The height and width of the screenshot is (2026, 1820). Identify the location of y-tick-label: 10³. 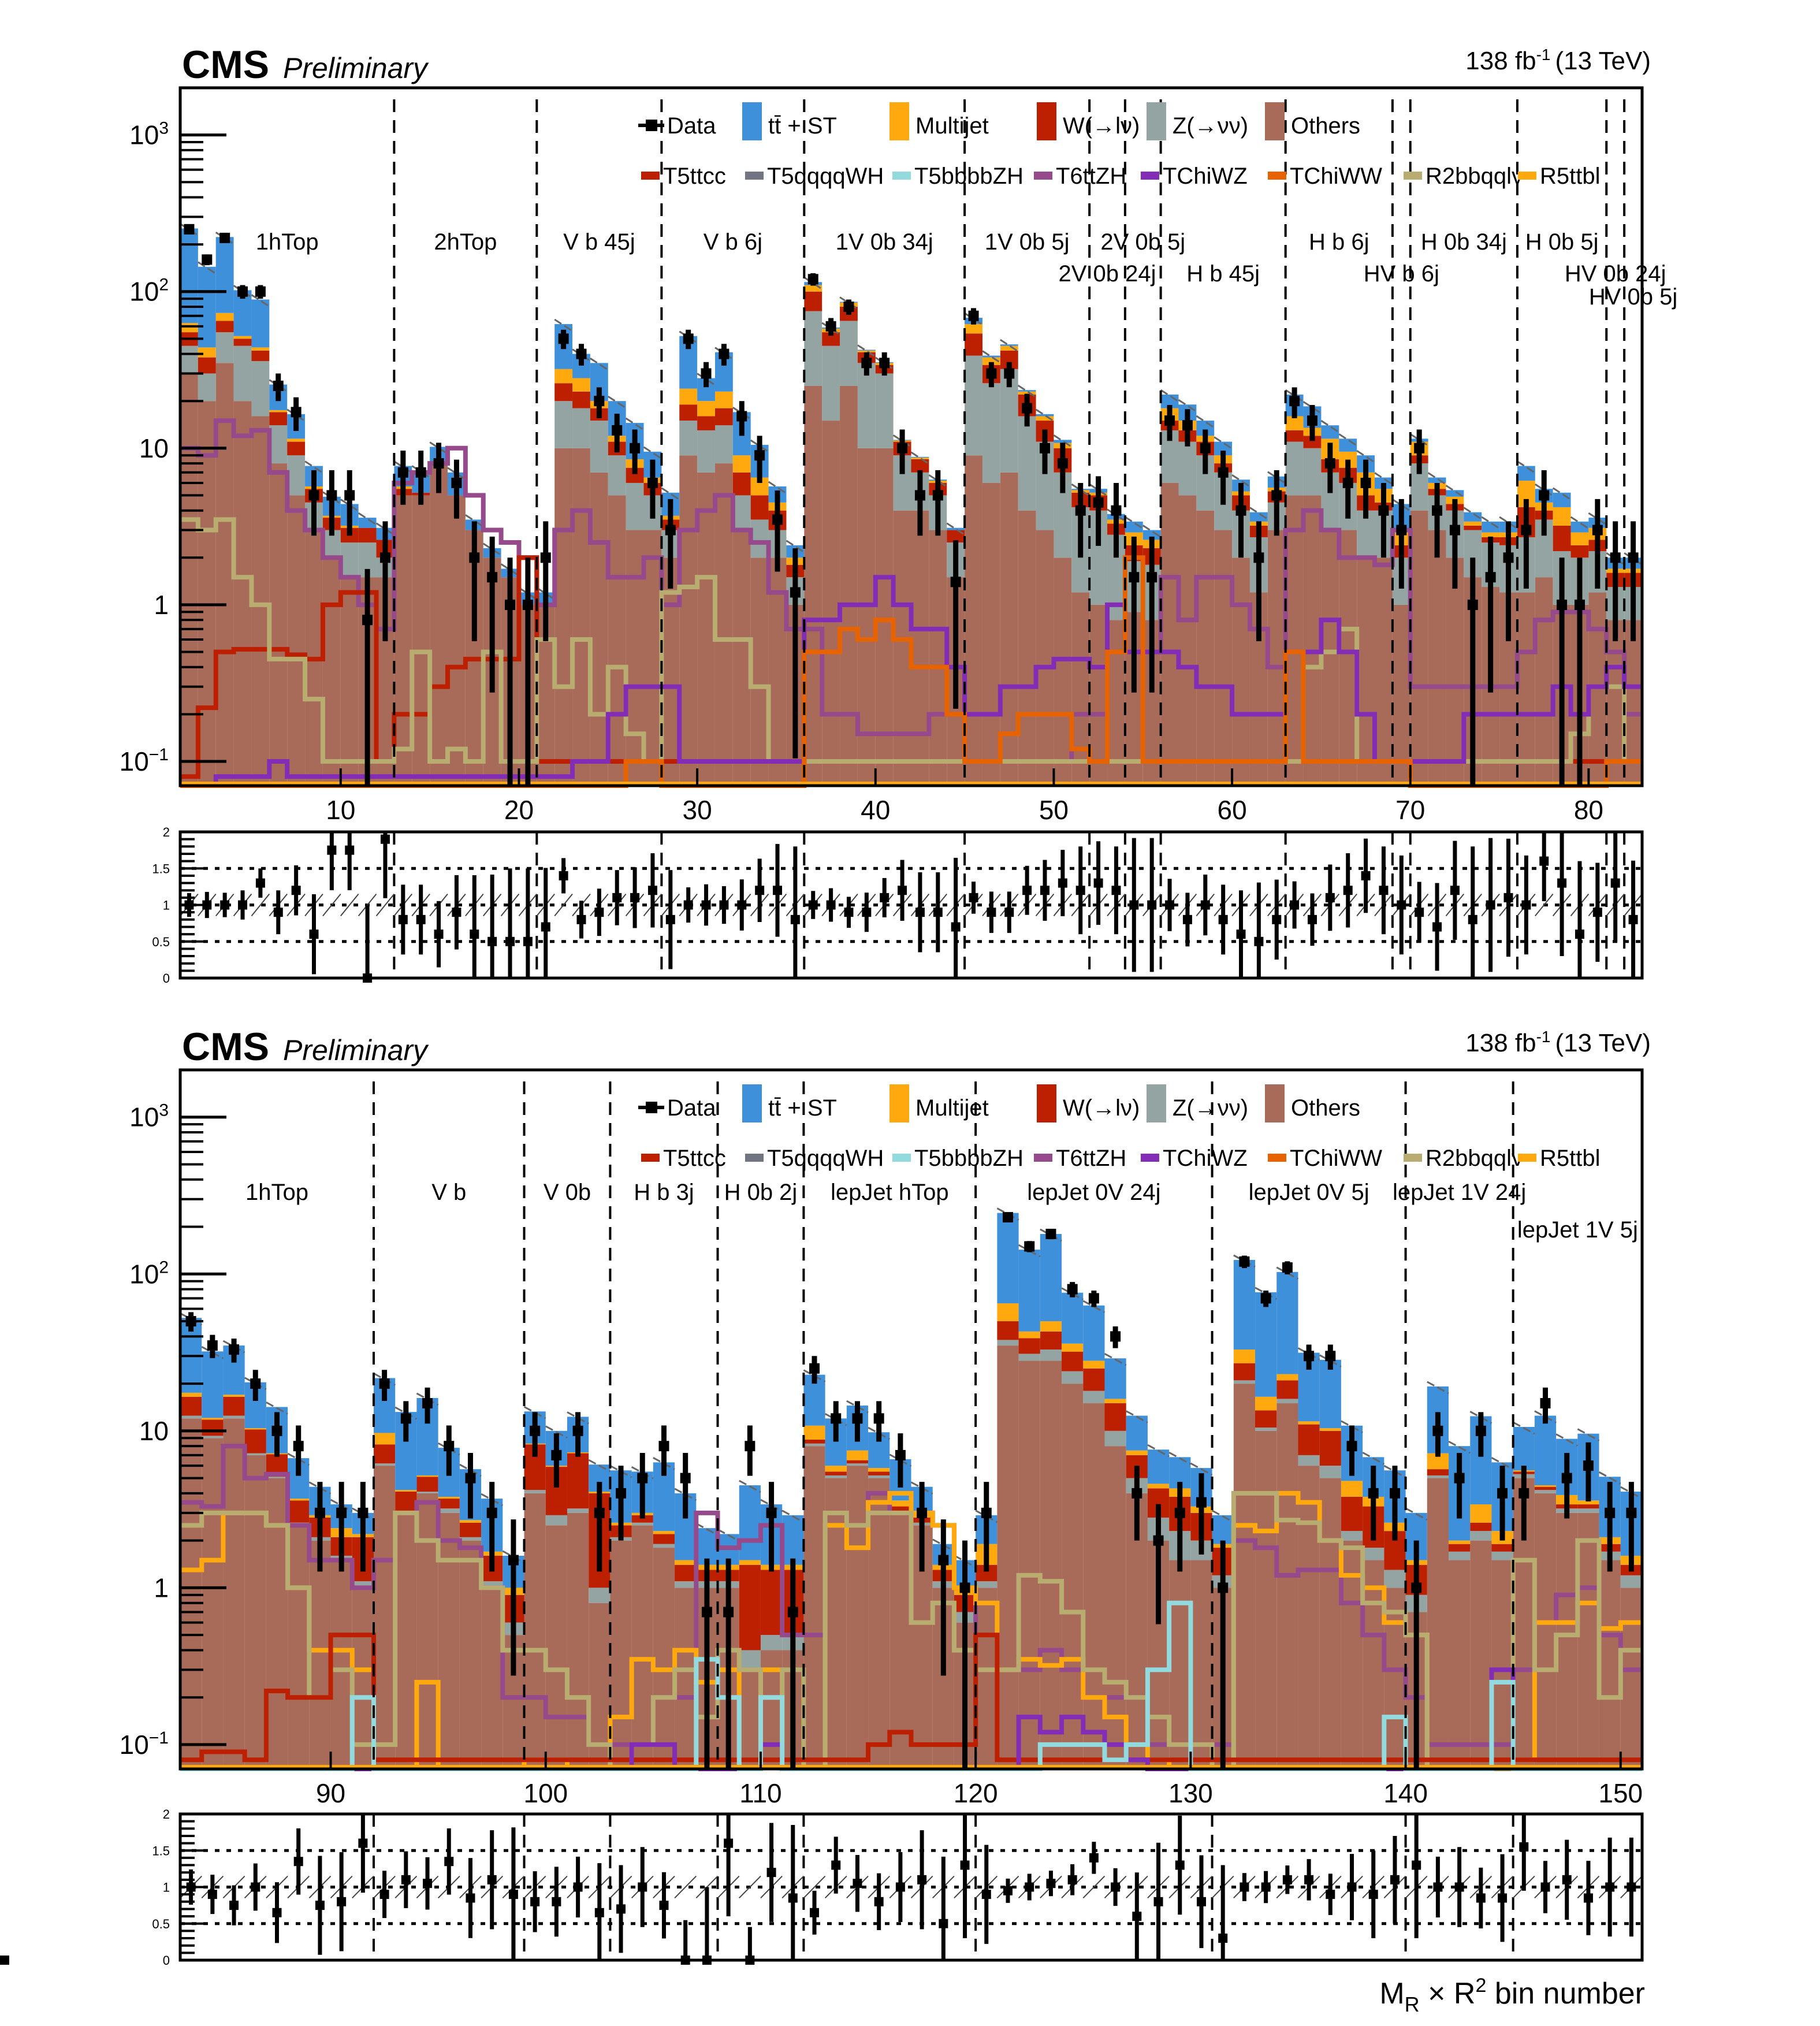
(149, 134).